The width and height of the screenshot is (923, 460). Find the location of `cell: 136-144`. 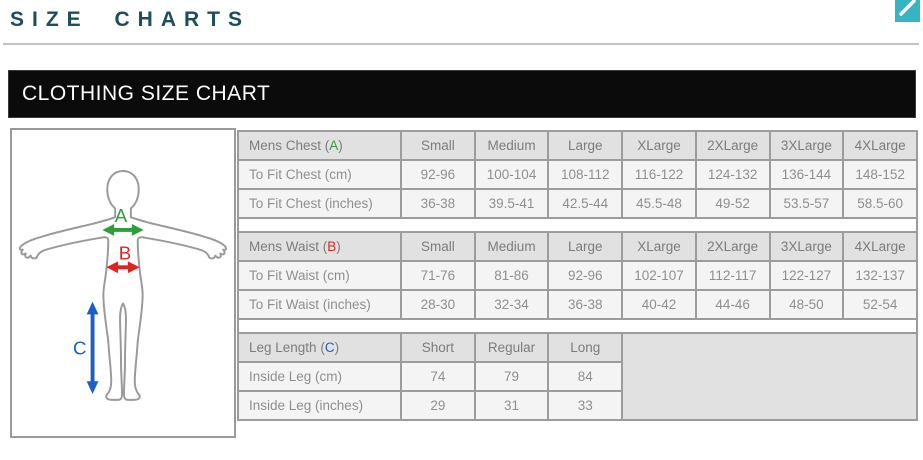

cell: 136-144 is located at coordinates (806, 174).